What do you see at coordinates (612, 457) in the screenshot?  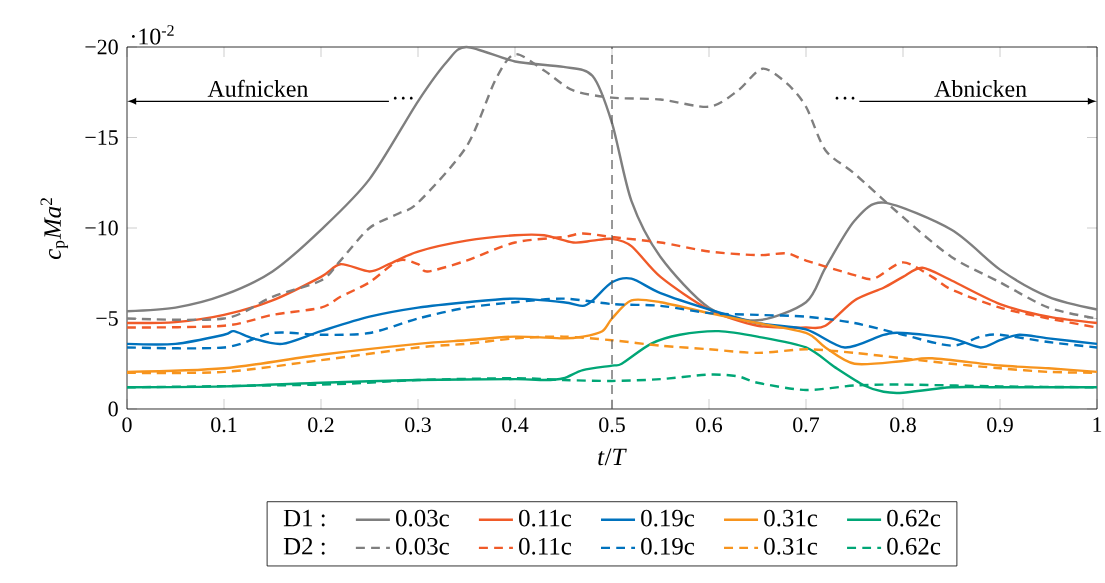 I see `x-axis-title: t/T` at bounding box center [612, 457].